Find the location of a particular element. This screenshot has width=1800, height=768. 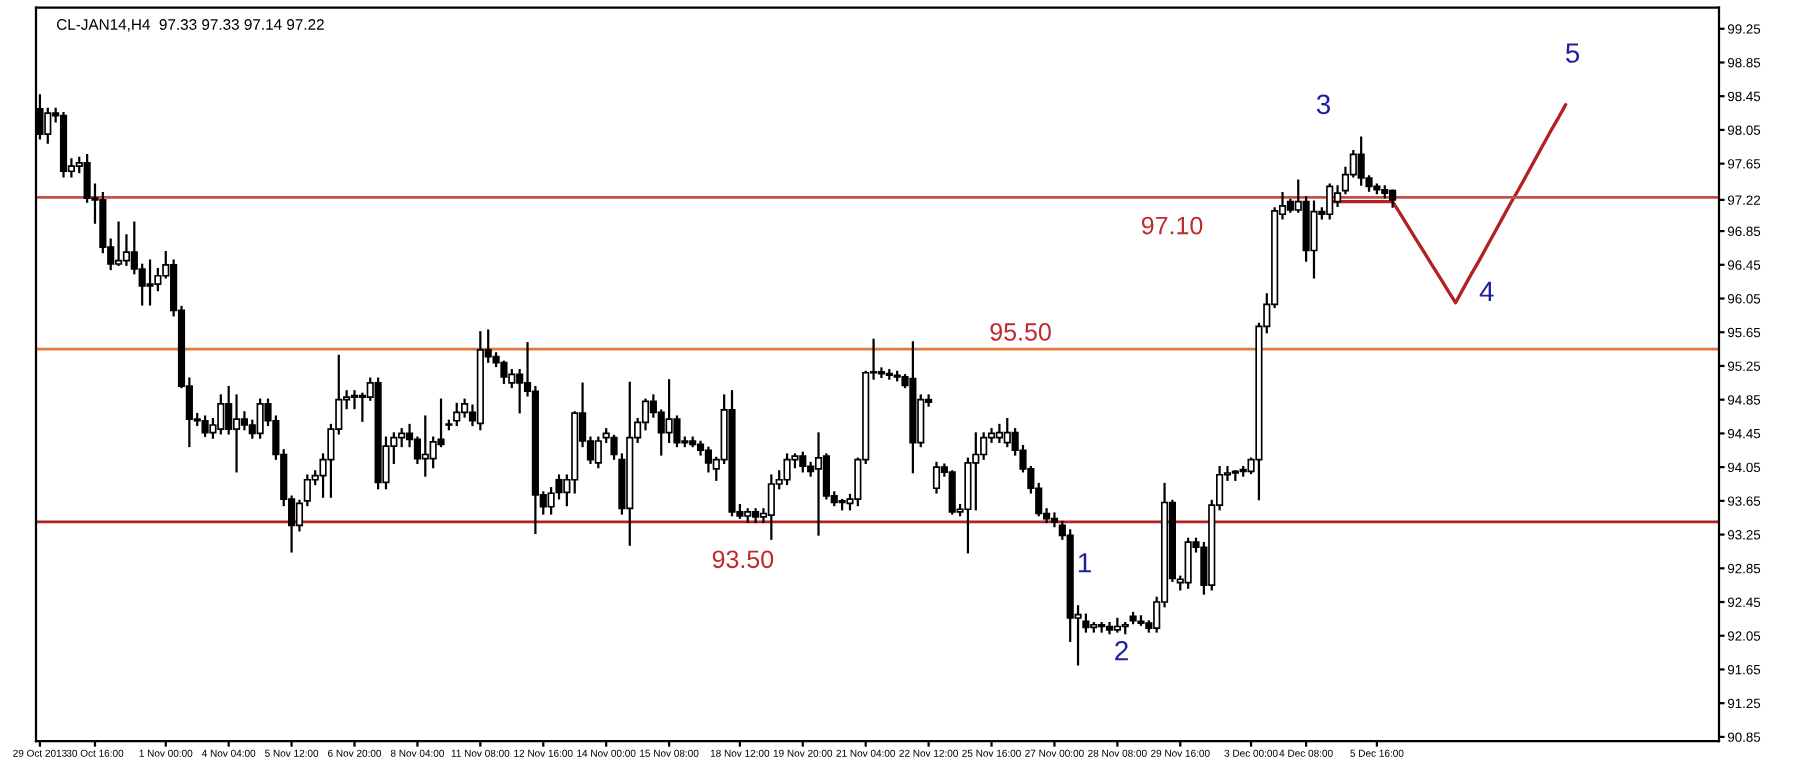

annotation: 1 is located at coordinates (1084, 563).